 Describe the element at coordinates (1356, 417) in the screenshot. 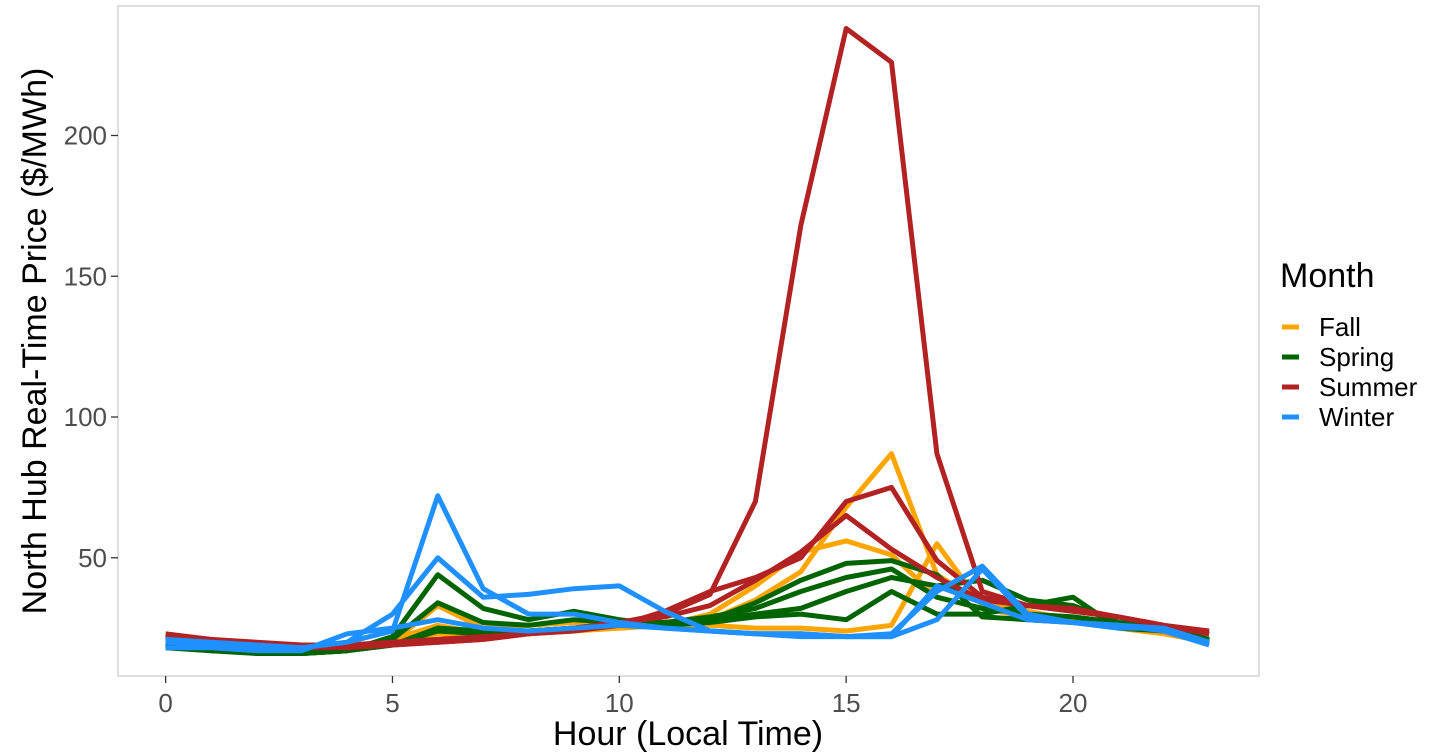

I see `legend-label-winter: Winter` at that location.